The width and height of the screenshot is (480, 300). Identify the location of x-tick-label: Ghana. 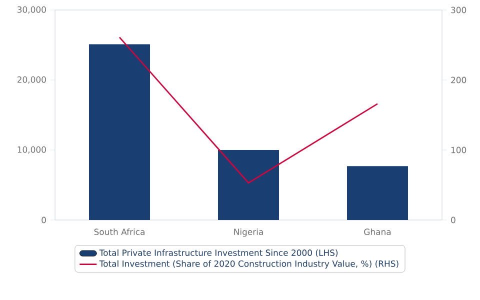
(377, 232).